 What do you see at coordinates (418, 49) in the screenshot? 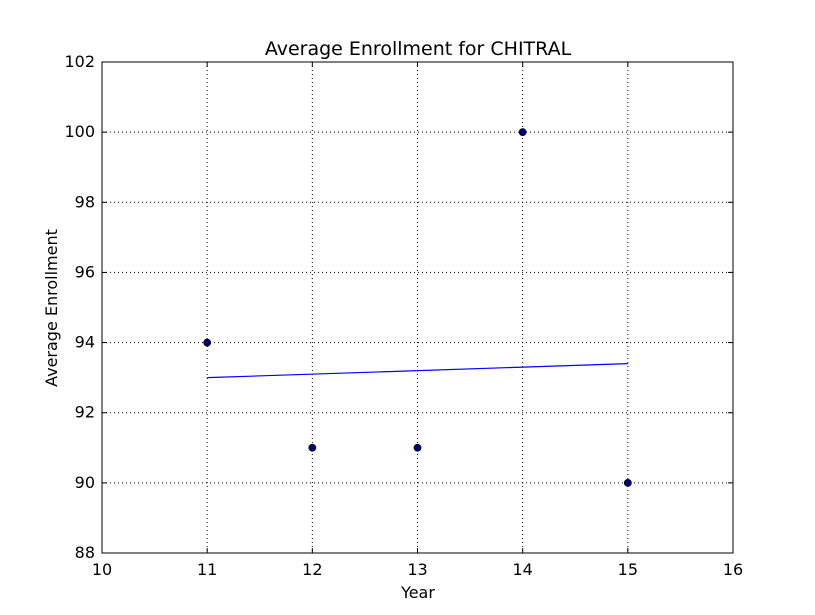
I see `chart-title: Average Enrollment for CHITRAL` at bounding box center [418, 49].